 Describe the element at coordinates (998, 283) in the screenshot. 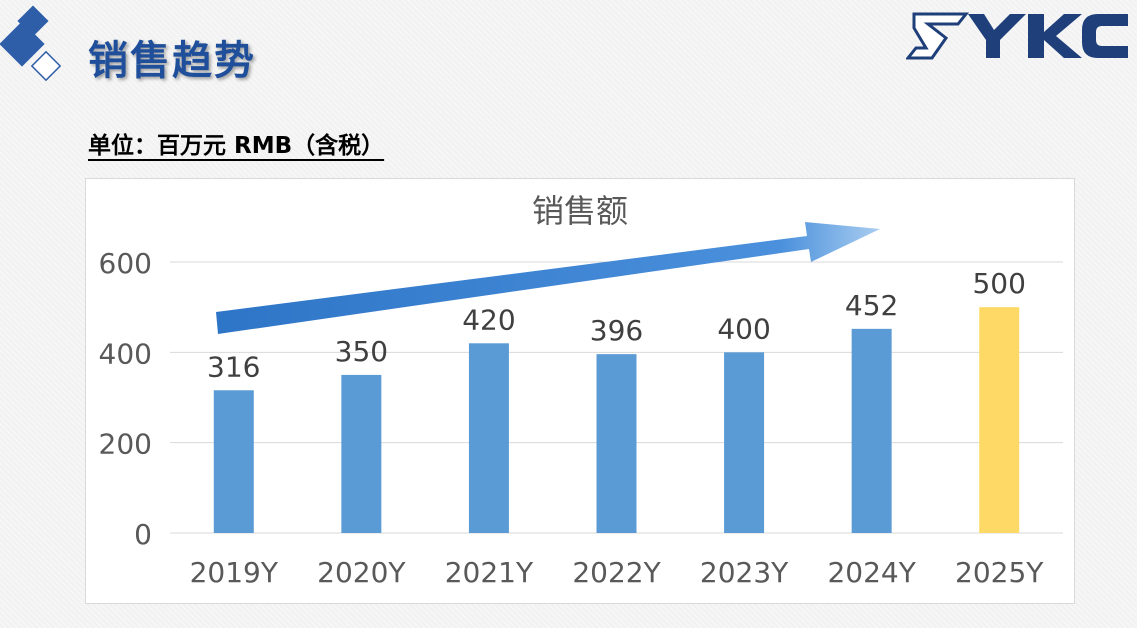

I see `data-label: 500` at that location.